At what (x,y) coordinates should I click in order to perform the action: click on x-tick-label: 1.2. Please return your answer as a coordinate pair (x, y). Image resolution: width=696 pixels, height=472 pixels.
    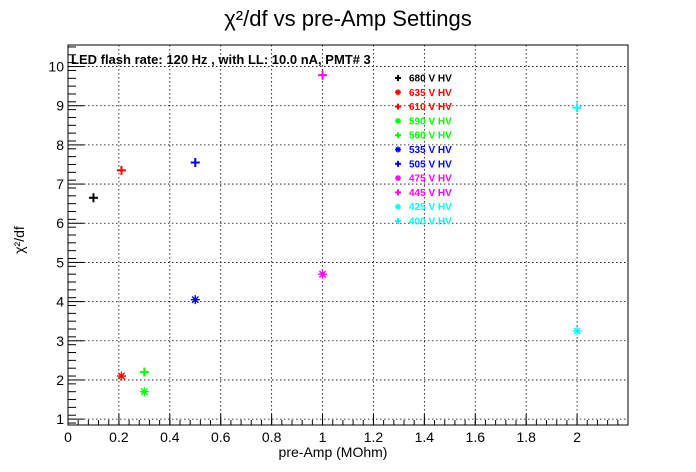
    Looking at the image, I should click on (374, 437).